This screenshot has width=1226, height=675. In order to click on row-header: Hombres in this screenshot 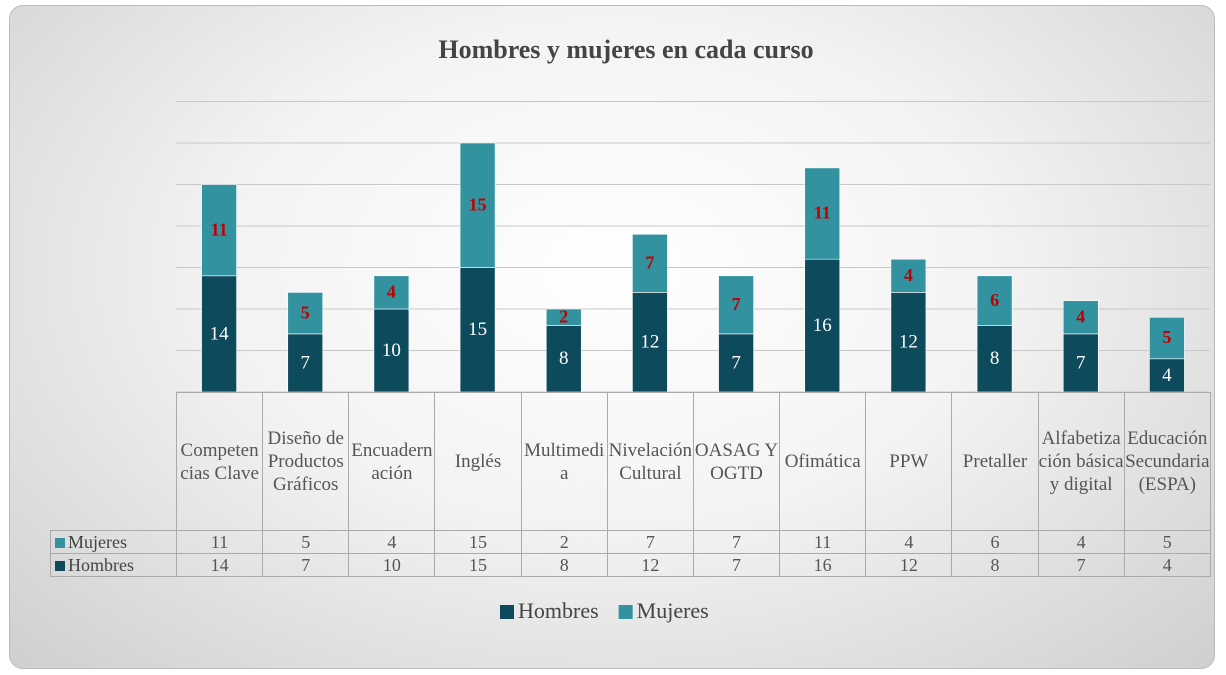, I will do `click(113, 565)`.